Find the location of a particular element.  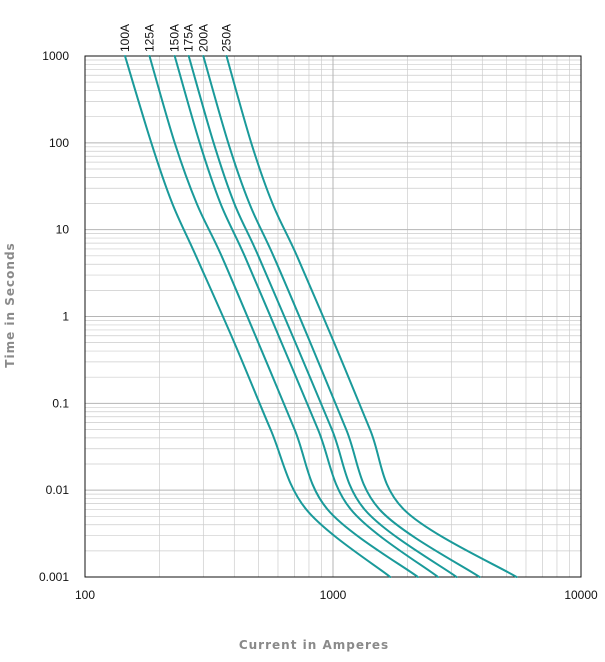

x-tick-label: 10000 is located at coordinates (581, 595).